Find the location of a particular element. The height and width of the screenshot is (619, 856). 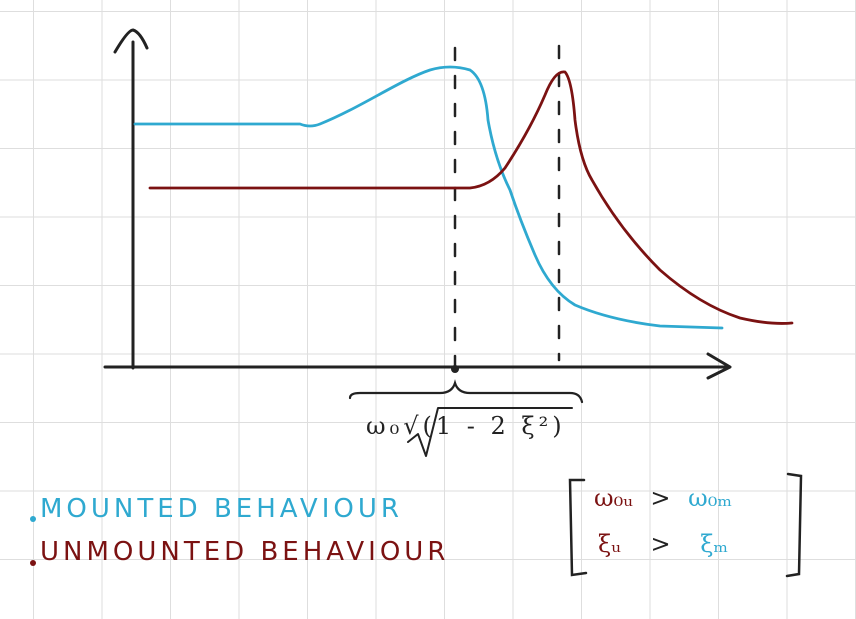

sqrt-symbol is located at coordinates (490, 432).